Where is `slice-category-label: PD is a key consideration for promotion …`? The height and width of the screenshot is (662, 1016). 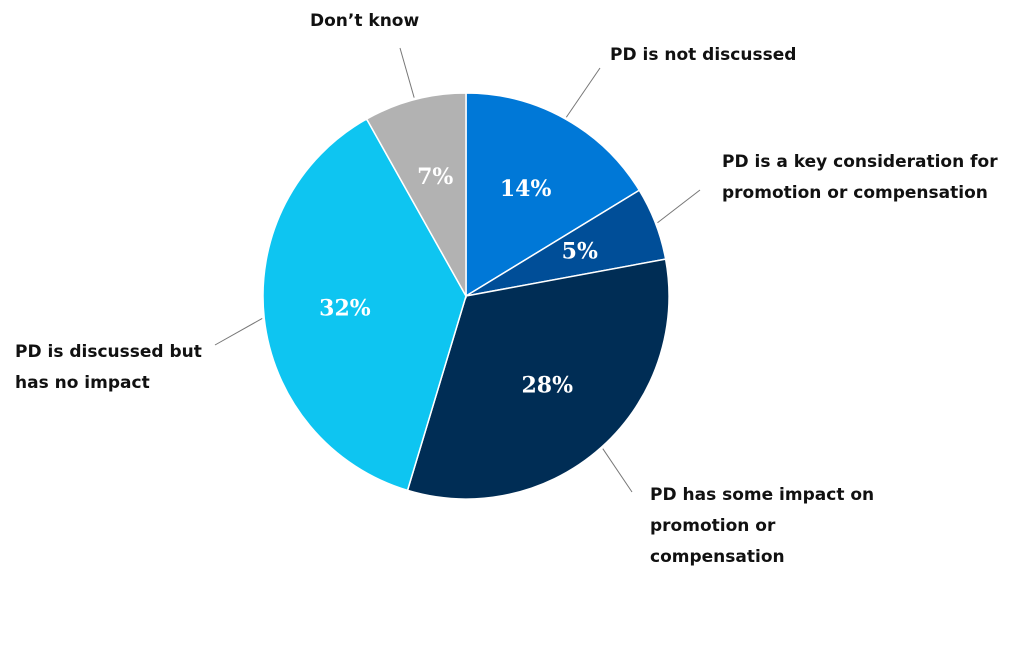 slice-category-label: PD is a key consideration for promotion … is located at coordinates (860, 177).